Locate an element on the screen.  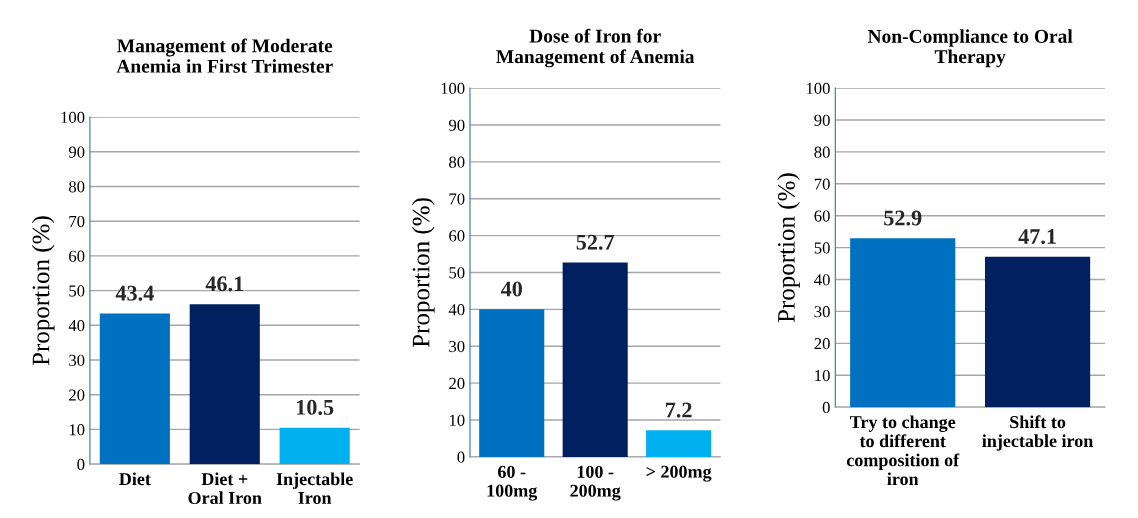
x-tick-label: 60 - 100mg is located at coordinates (512, 483).